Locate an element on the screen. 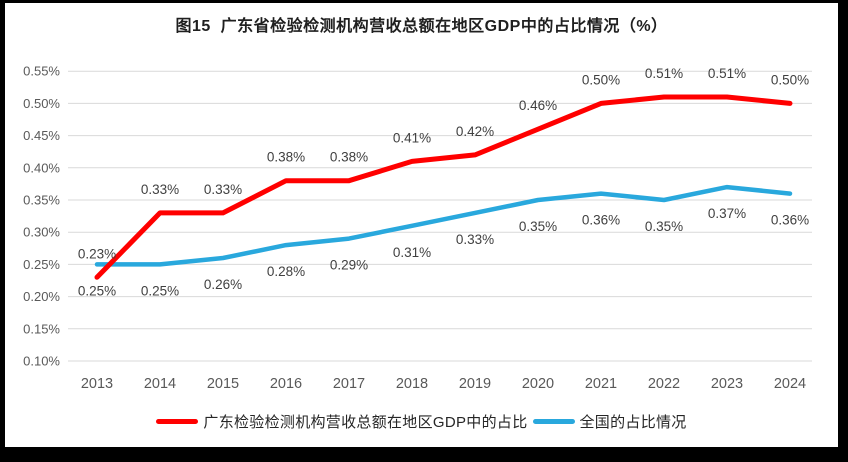 Image resolution: width=848 pixels, height=462 pixels. national-data-label: 0.28% is located at coordinates (286, 271).